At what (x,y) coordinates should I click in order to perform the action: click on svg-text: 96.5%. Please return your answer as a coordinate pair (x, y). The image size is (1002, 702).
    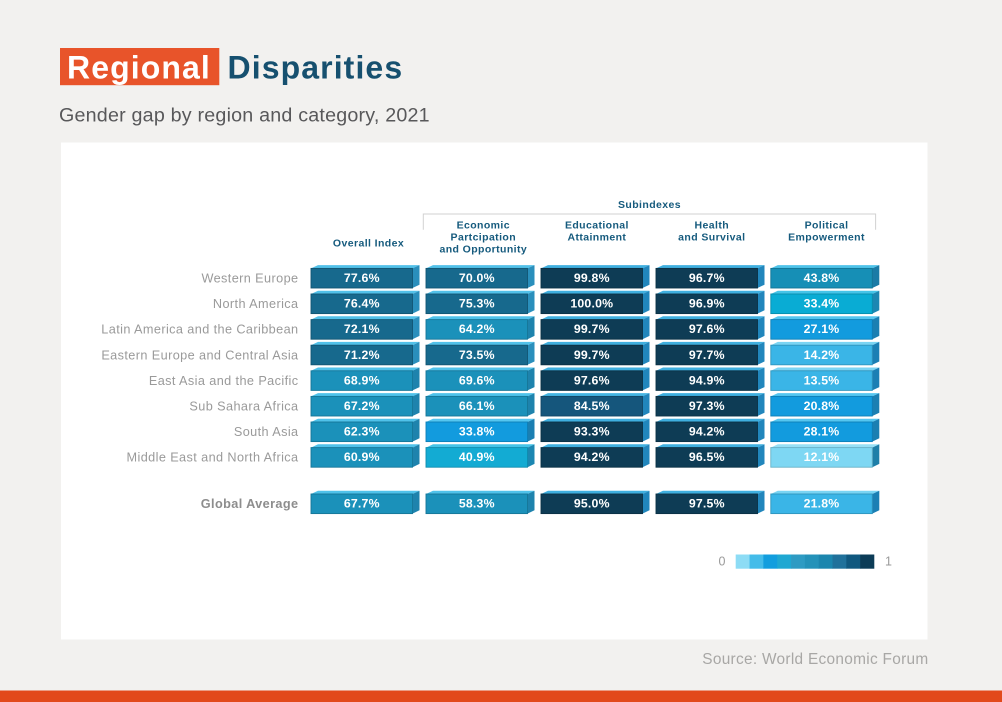
    Looking at the image, I should click on (707, 457).